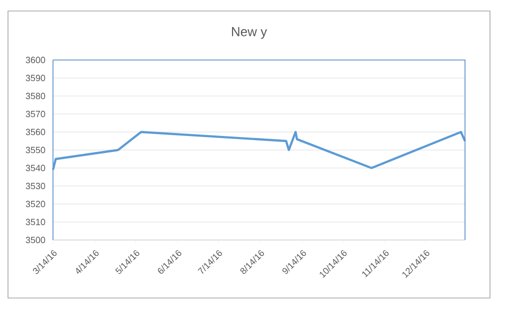  Describe the element at coordinates (259, 150) in the screenshot. I see `line-series` at that location.